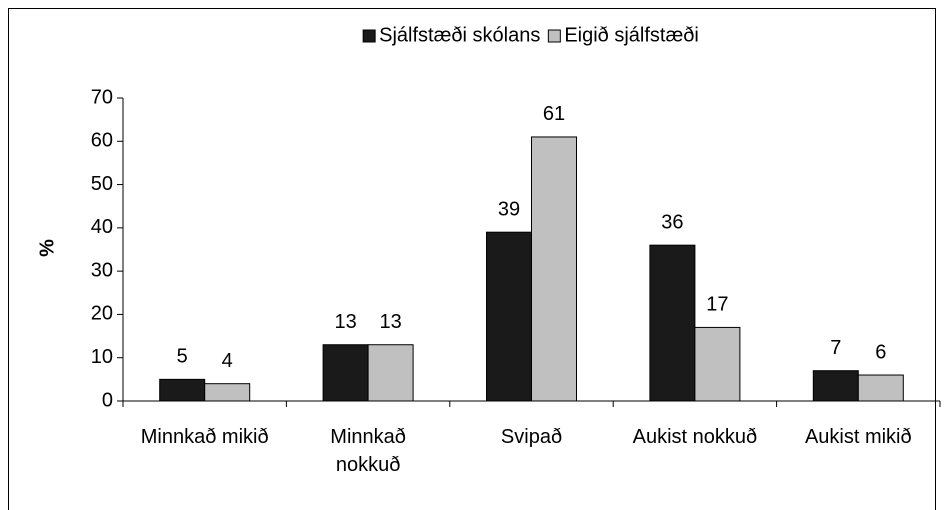  Describe the element at coordinates (880, 352) in the screenshot. I see `data-label: 6` at that location.